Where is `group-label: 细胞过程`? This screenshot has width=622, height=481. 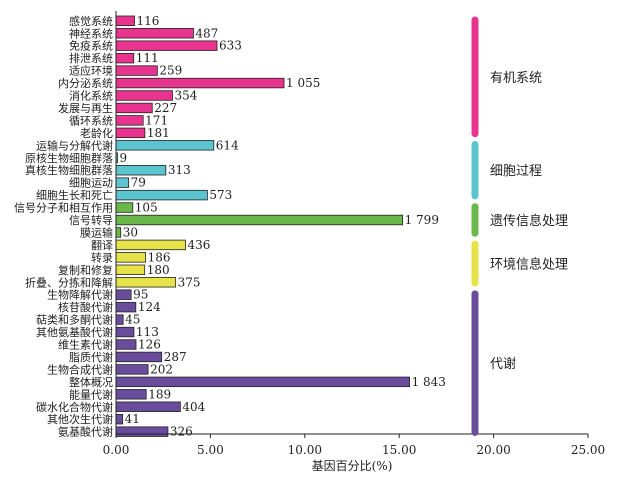 group-label: 细胞过程 is located at coordinates (516, 171).